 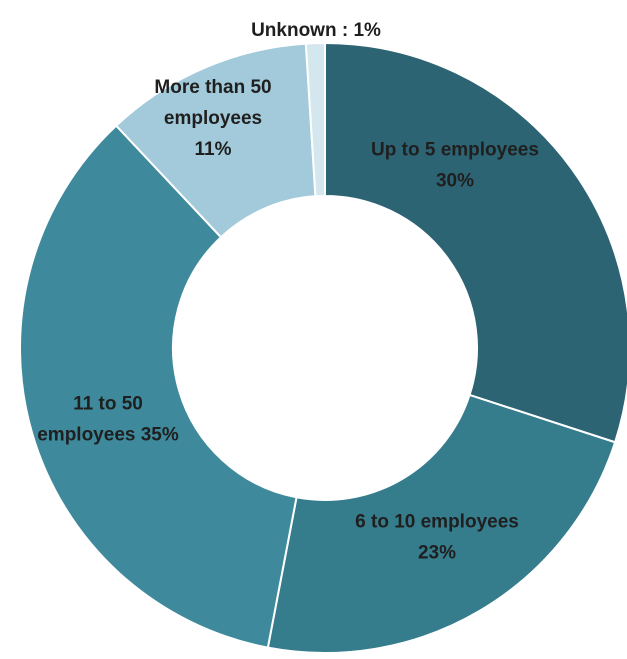 I want to click on slice-label-3: More than 50 employees 11%, so click(x=212, y=118).